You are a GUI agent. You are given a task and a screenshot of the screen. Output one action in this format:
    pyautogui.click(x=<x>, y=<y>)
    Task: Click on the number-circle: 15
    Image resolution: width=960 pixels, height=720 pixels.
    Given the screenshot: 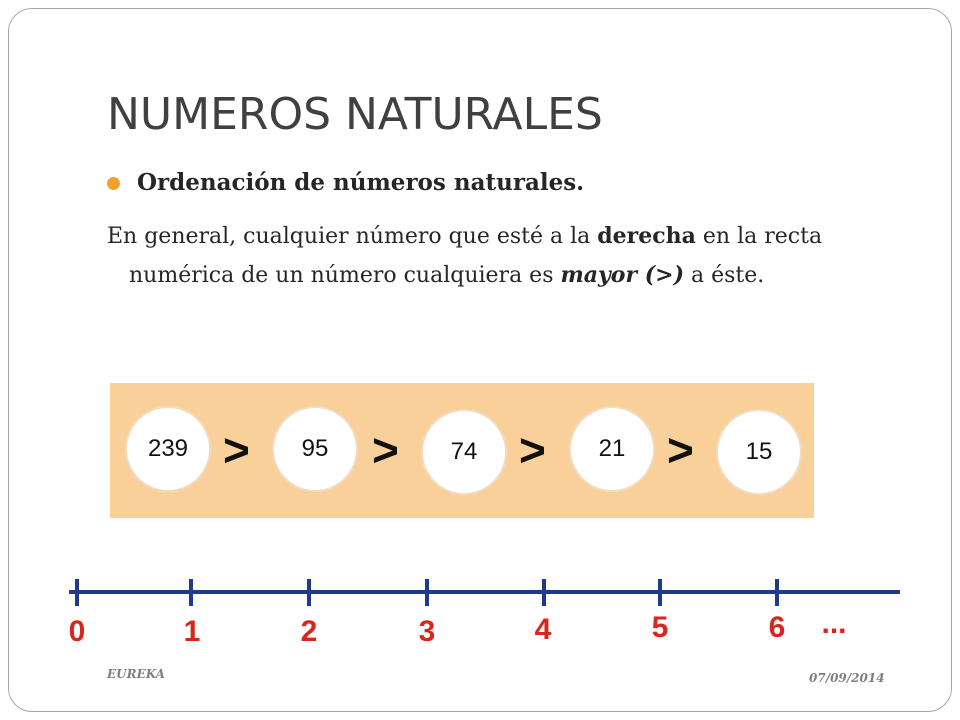 What is the action you would take?
    pyautogui.click(x=759, y=452)
    